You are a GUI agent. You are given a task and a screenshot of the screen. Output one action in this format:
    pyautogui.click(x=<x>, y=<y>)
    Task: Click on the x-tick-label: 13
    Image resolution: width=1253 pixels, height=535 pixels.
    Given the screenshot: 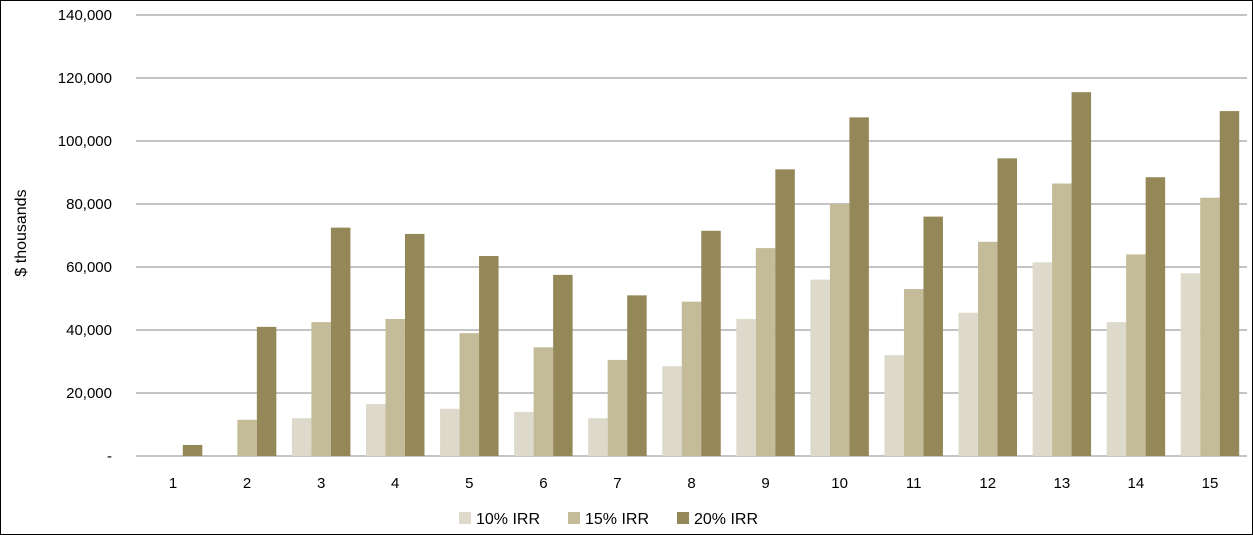 What is the action you would take?
    pyautogui.click(x=1061, y=483)
    